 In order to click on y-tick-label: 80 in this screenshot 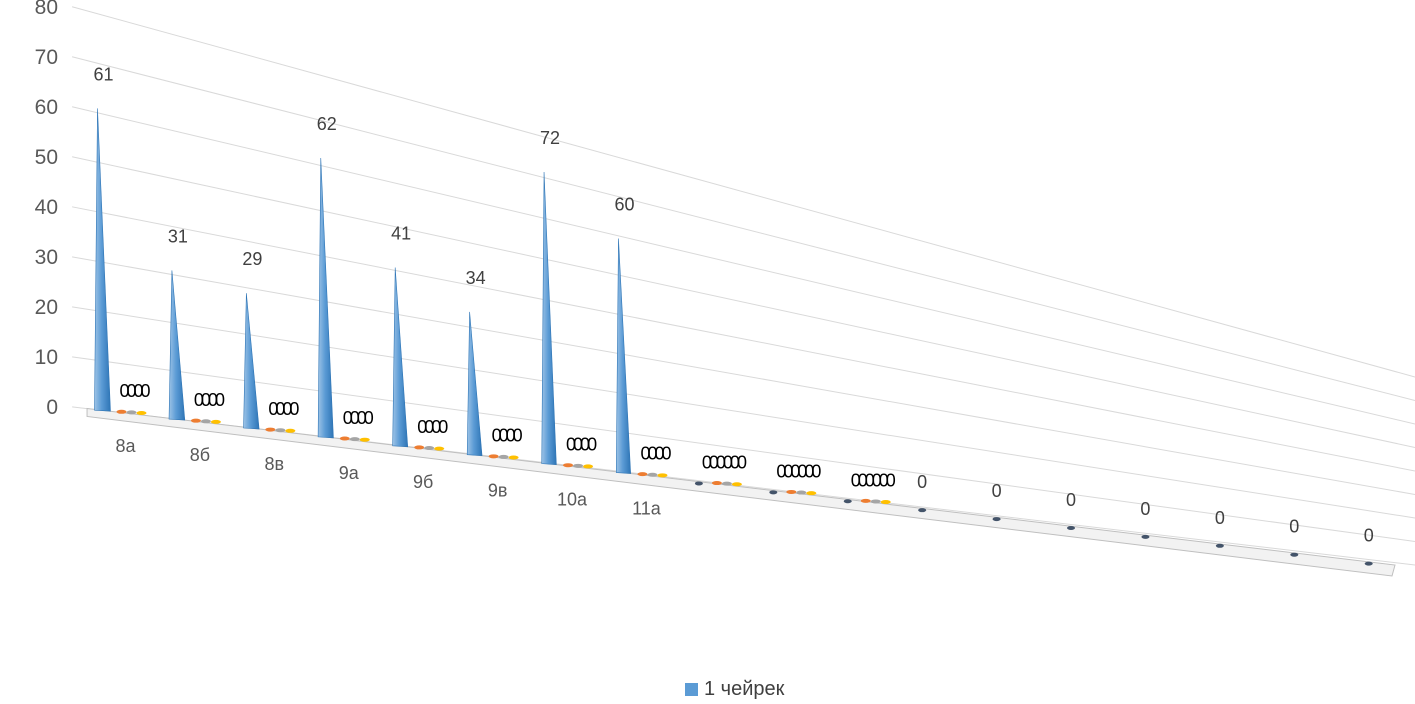, I will do `click(46, 9)`.